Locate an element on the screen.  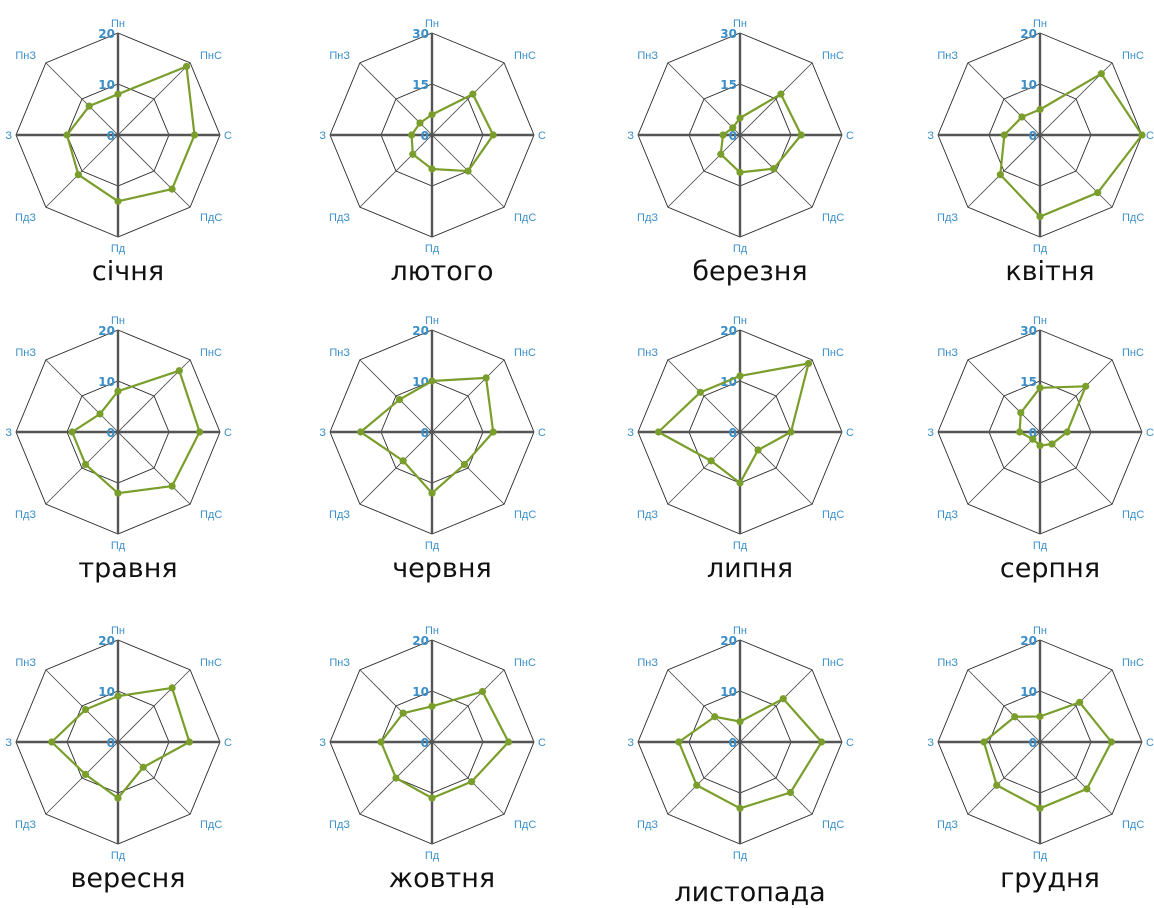
wind-rose-11: Пн ПнС С ПдС Пд ПдЗ З ПнЗ 20 10 0 листопада is located at coordinates (750, 761).